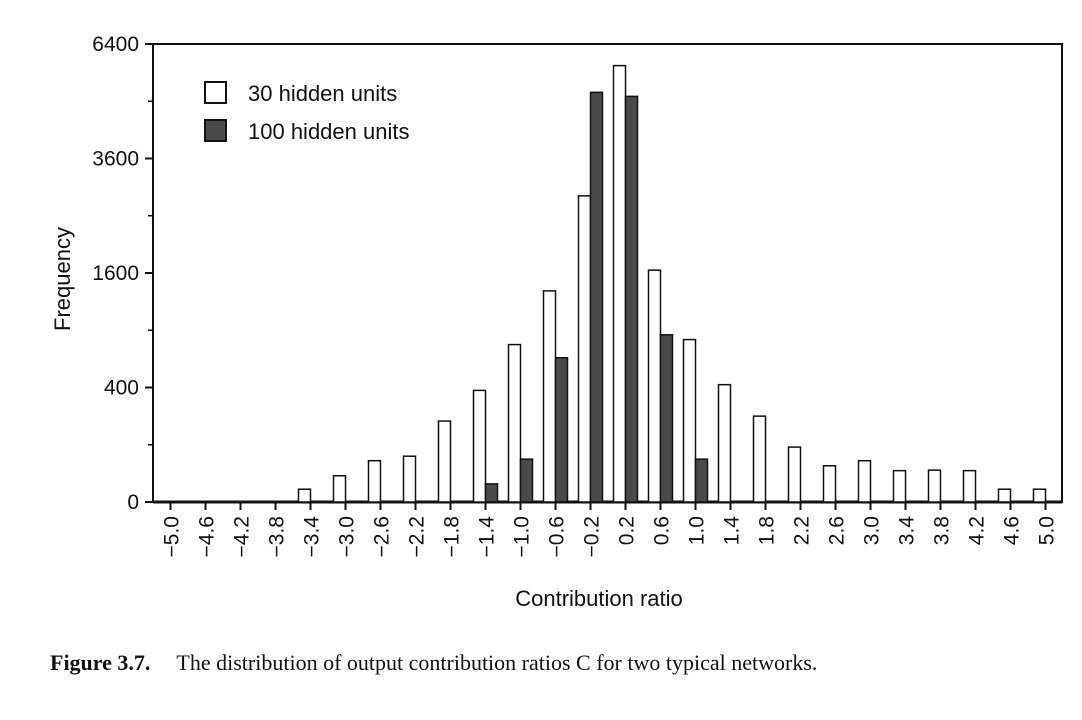  Describe the element at coordinates (697, 530) in the screenshot. I see `x-tick-label: 1.0` at that location.